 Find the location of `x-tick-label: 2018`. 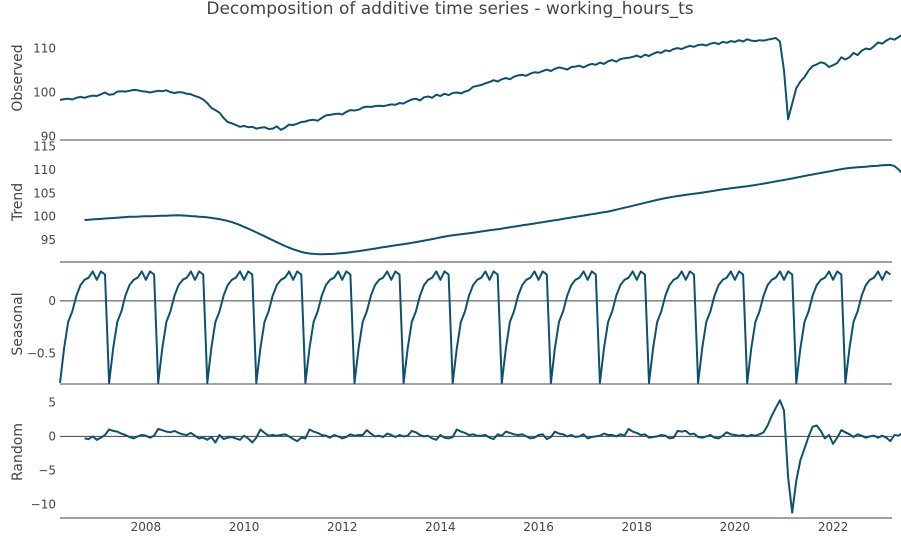

x-tick-label: 2018 is located at coordinates (636, 527).